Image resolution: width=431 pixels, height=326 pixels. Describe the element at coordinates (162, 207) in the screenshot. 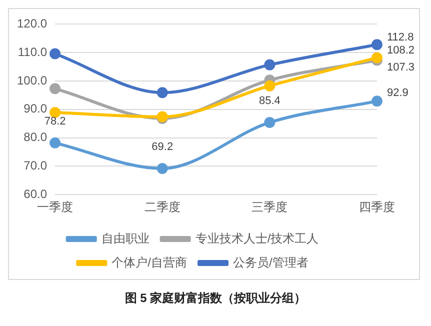

I see `x-tick-label: 二季度` at that location.